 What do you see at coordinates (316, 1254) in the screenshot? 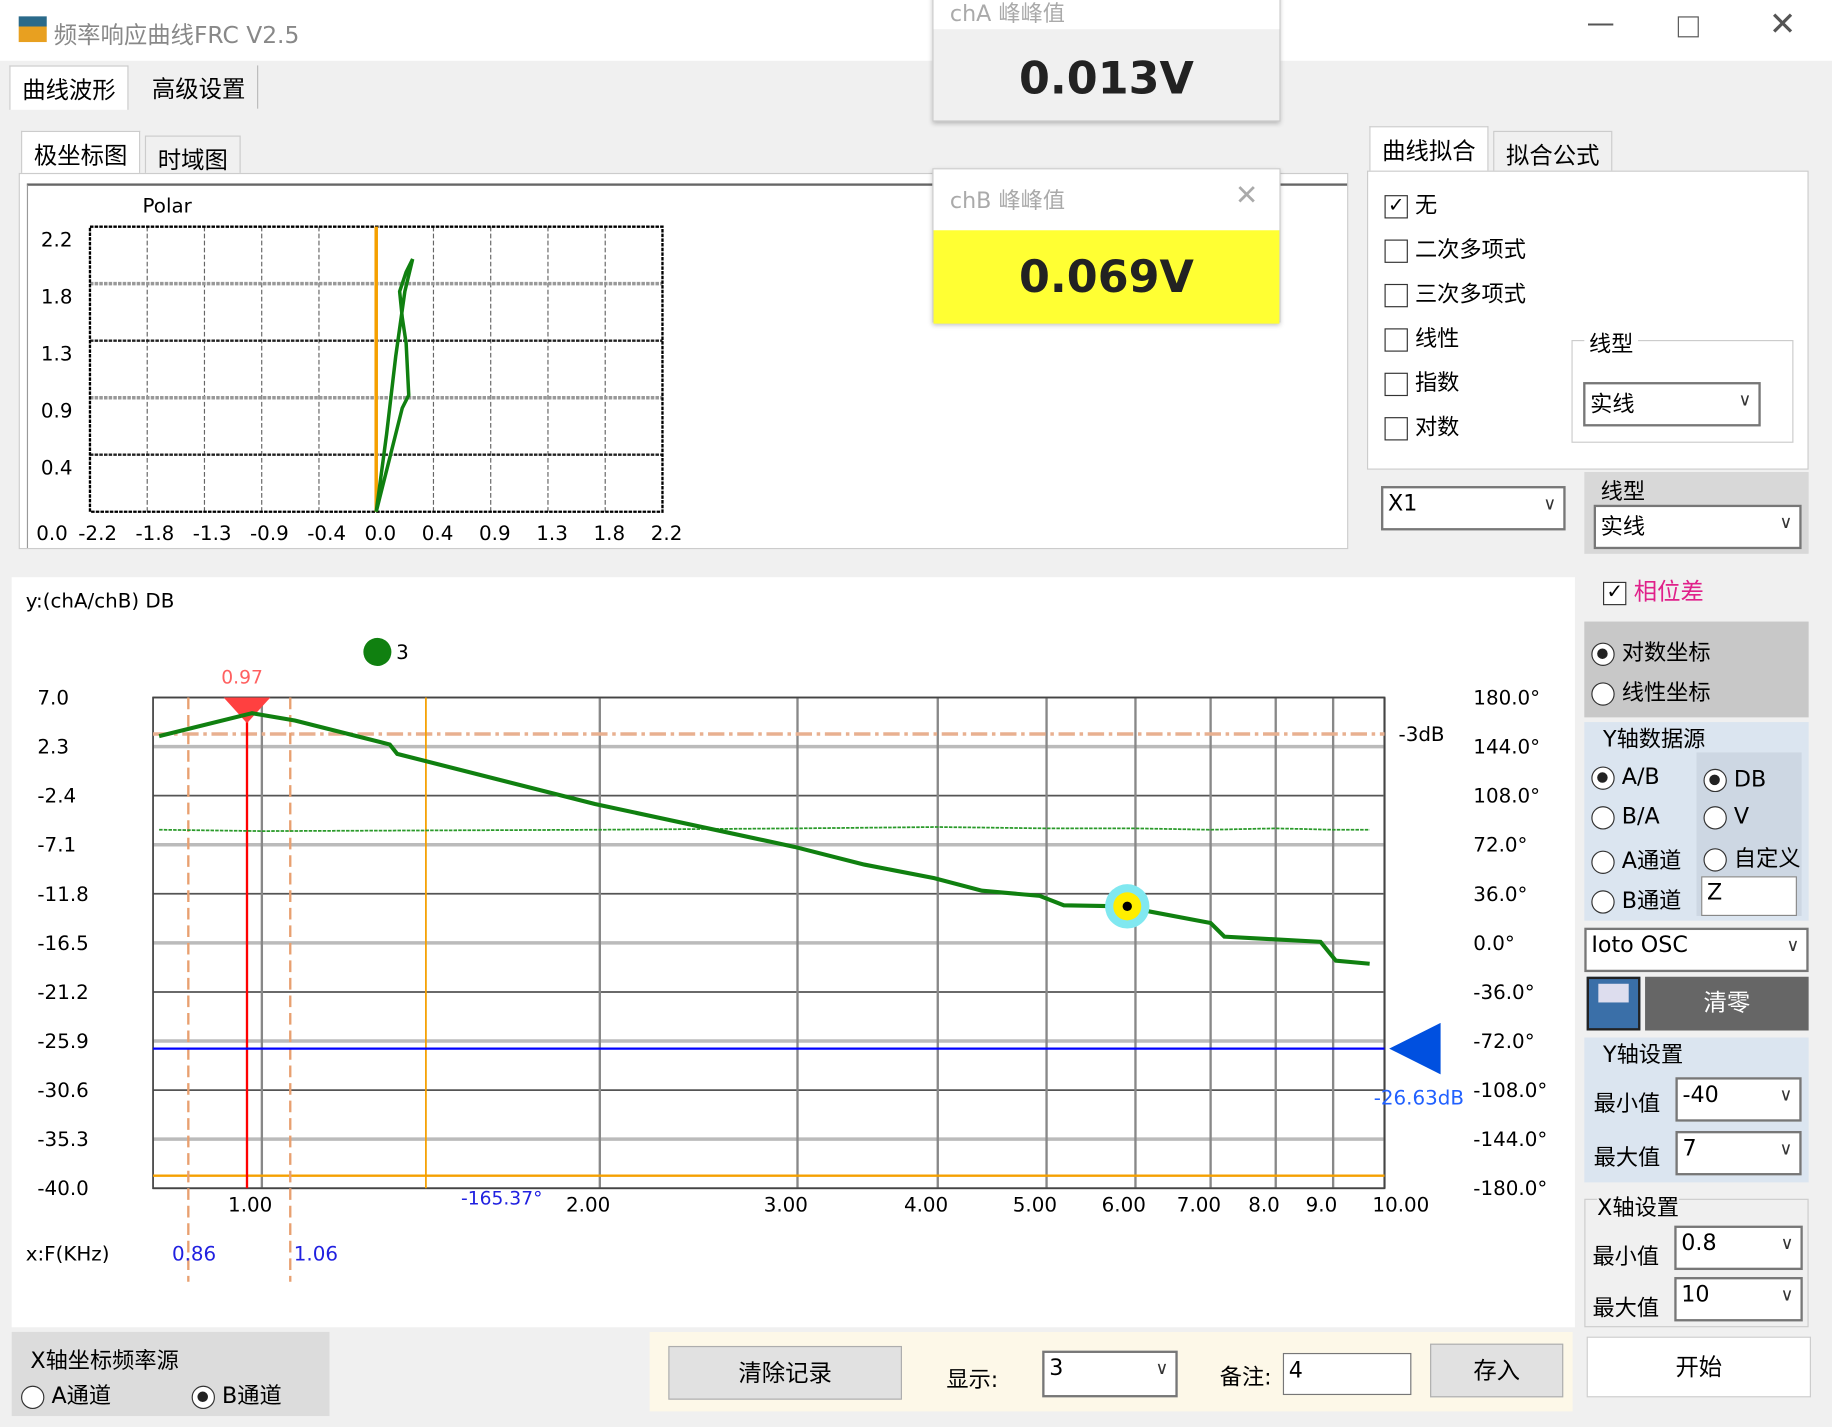
I see `bandwidth-label: 1.06` at bounding box center [316, 1254].